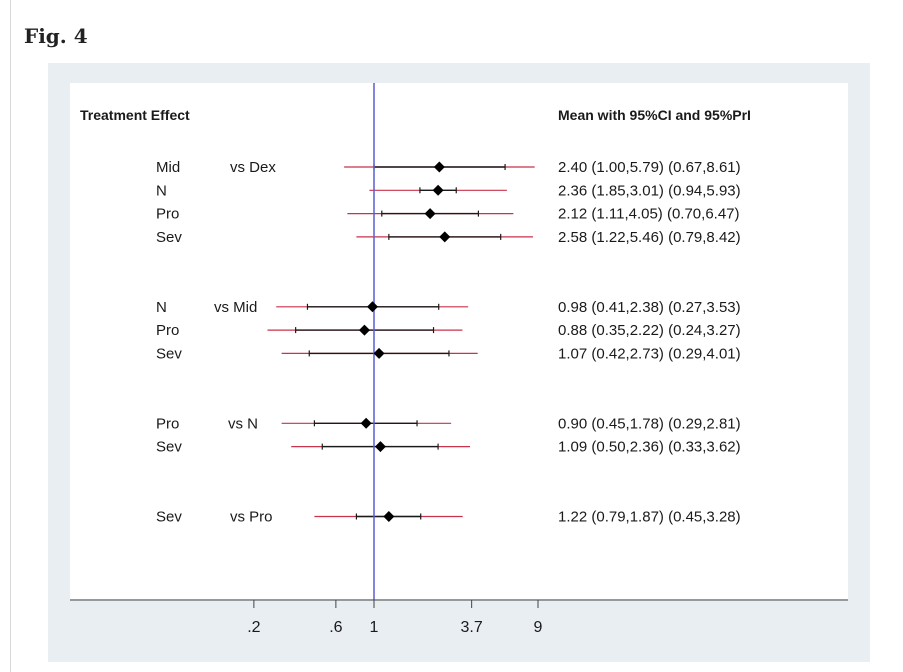  What do you see at coordinates (649, 214) in the screenshot?
I see `estimate-label: 2.12 (1.11,4.05) (0.70,6.47)` at bounding box center [649, 214].